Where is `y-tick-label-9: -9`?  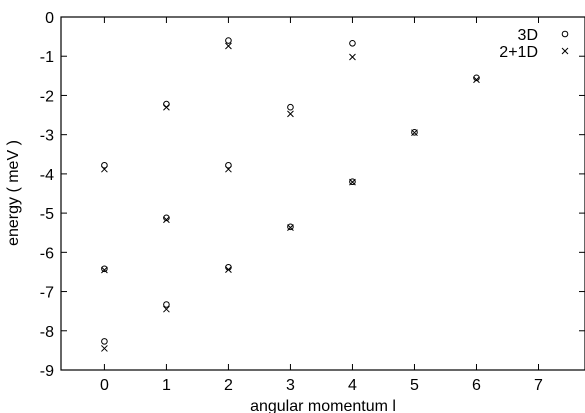 y-tick-label-9: -9 is located at coordinates (47, 371).